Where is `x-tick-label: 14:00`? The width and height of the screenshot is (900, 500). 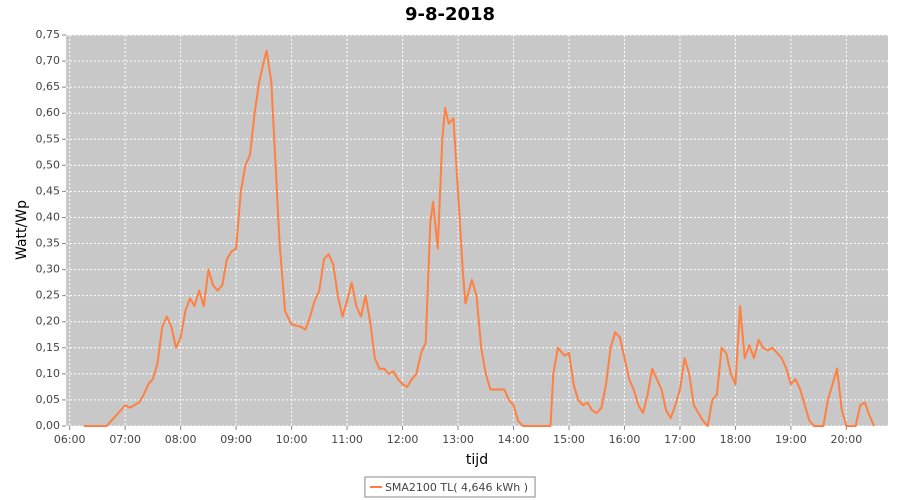 x-tick-label: 14:00 is located at coordinates (514, 439).